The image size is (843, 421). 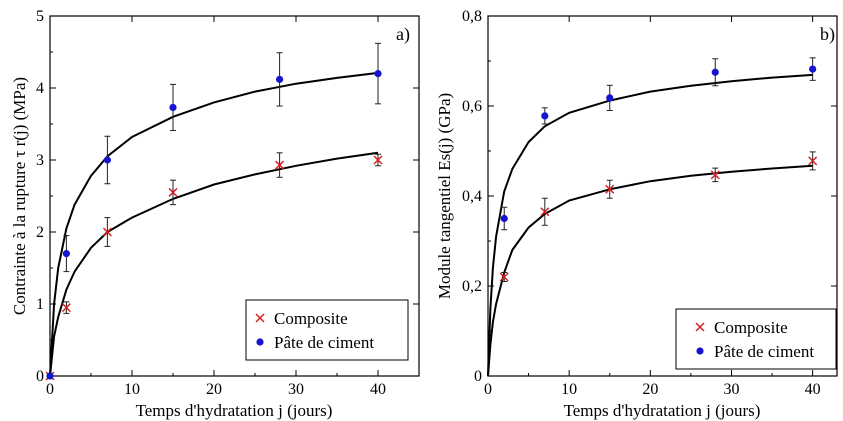 I want to click on legend-box-a, so click(x=327, y=330).